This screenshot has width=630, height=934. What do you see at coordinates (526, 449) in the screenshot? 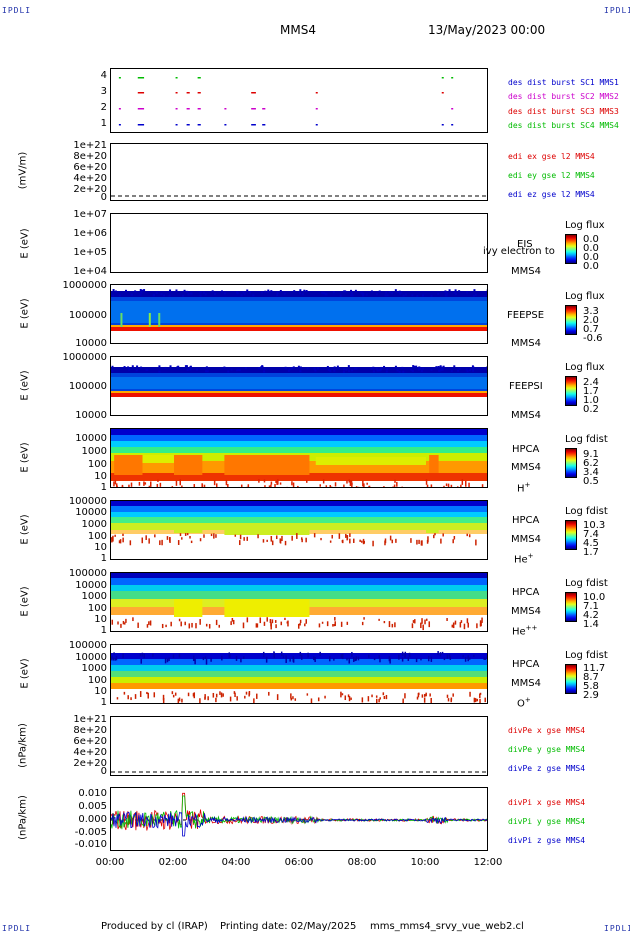
I see `hpca-h-name: HPCA` at bounding box center [526, 449].